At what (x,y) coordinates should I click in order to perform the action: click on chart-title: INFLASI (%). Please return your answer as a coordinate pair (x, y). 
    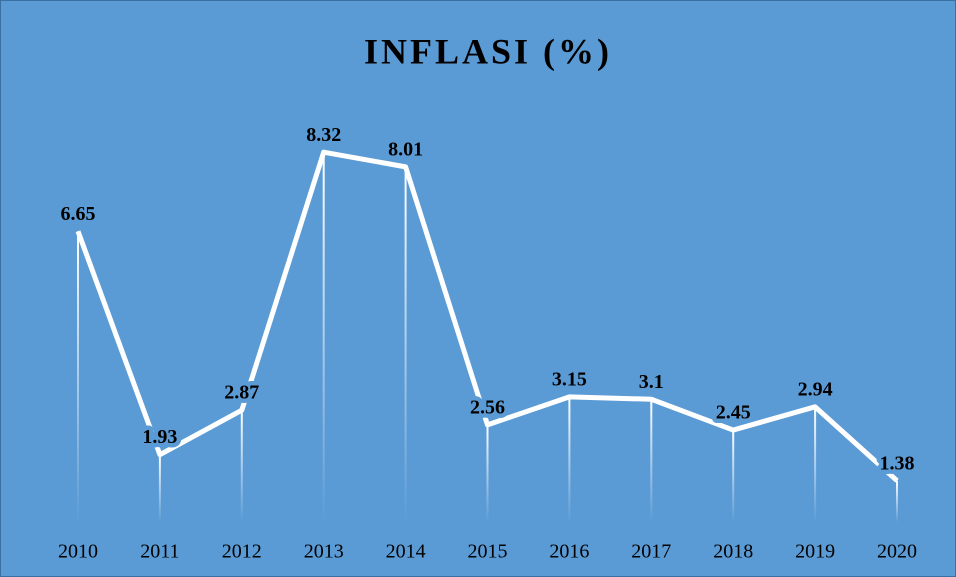
    Looking at the image, I should click on (488, 51).